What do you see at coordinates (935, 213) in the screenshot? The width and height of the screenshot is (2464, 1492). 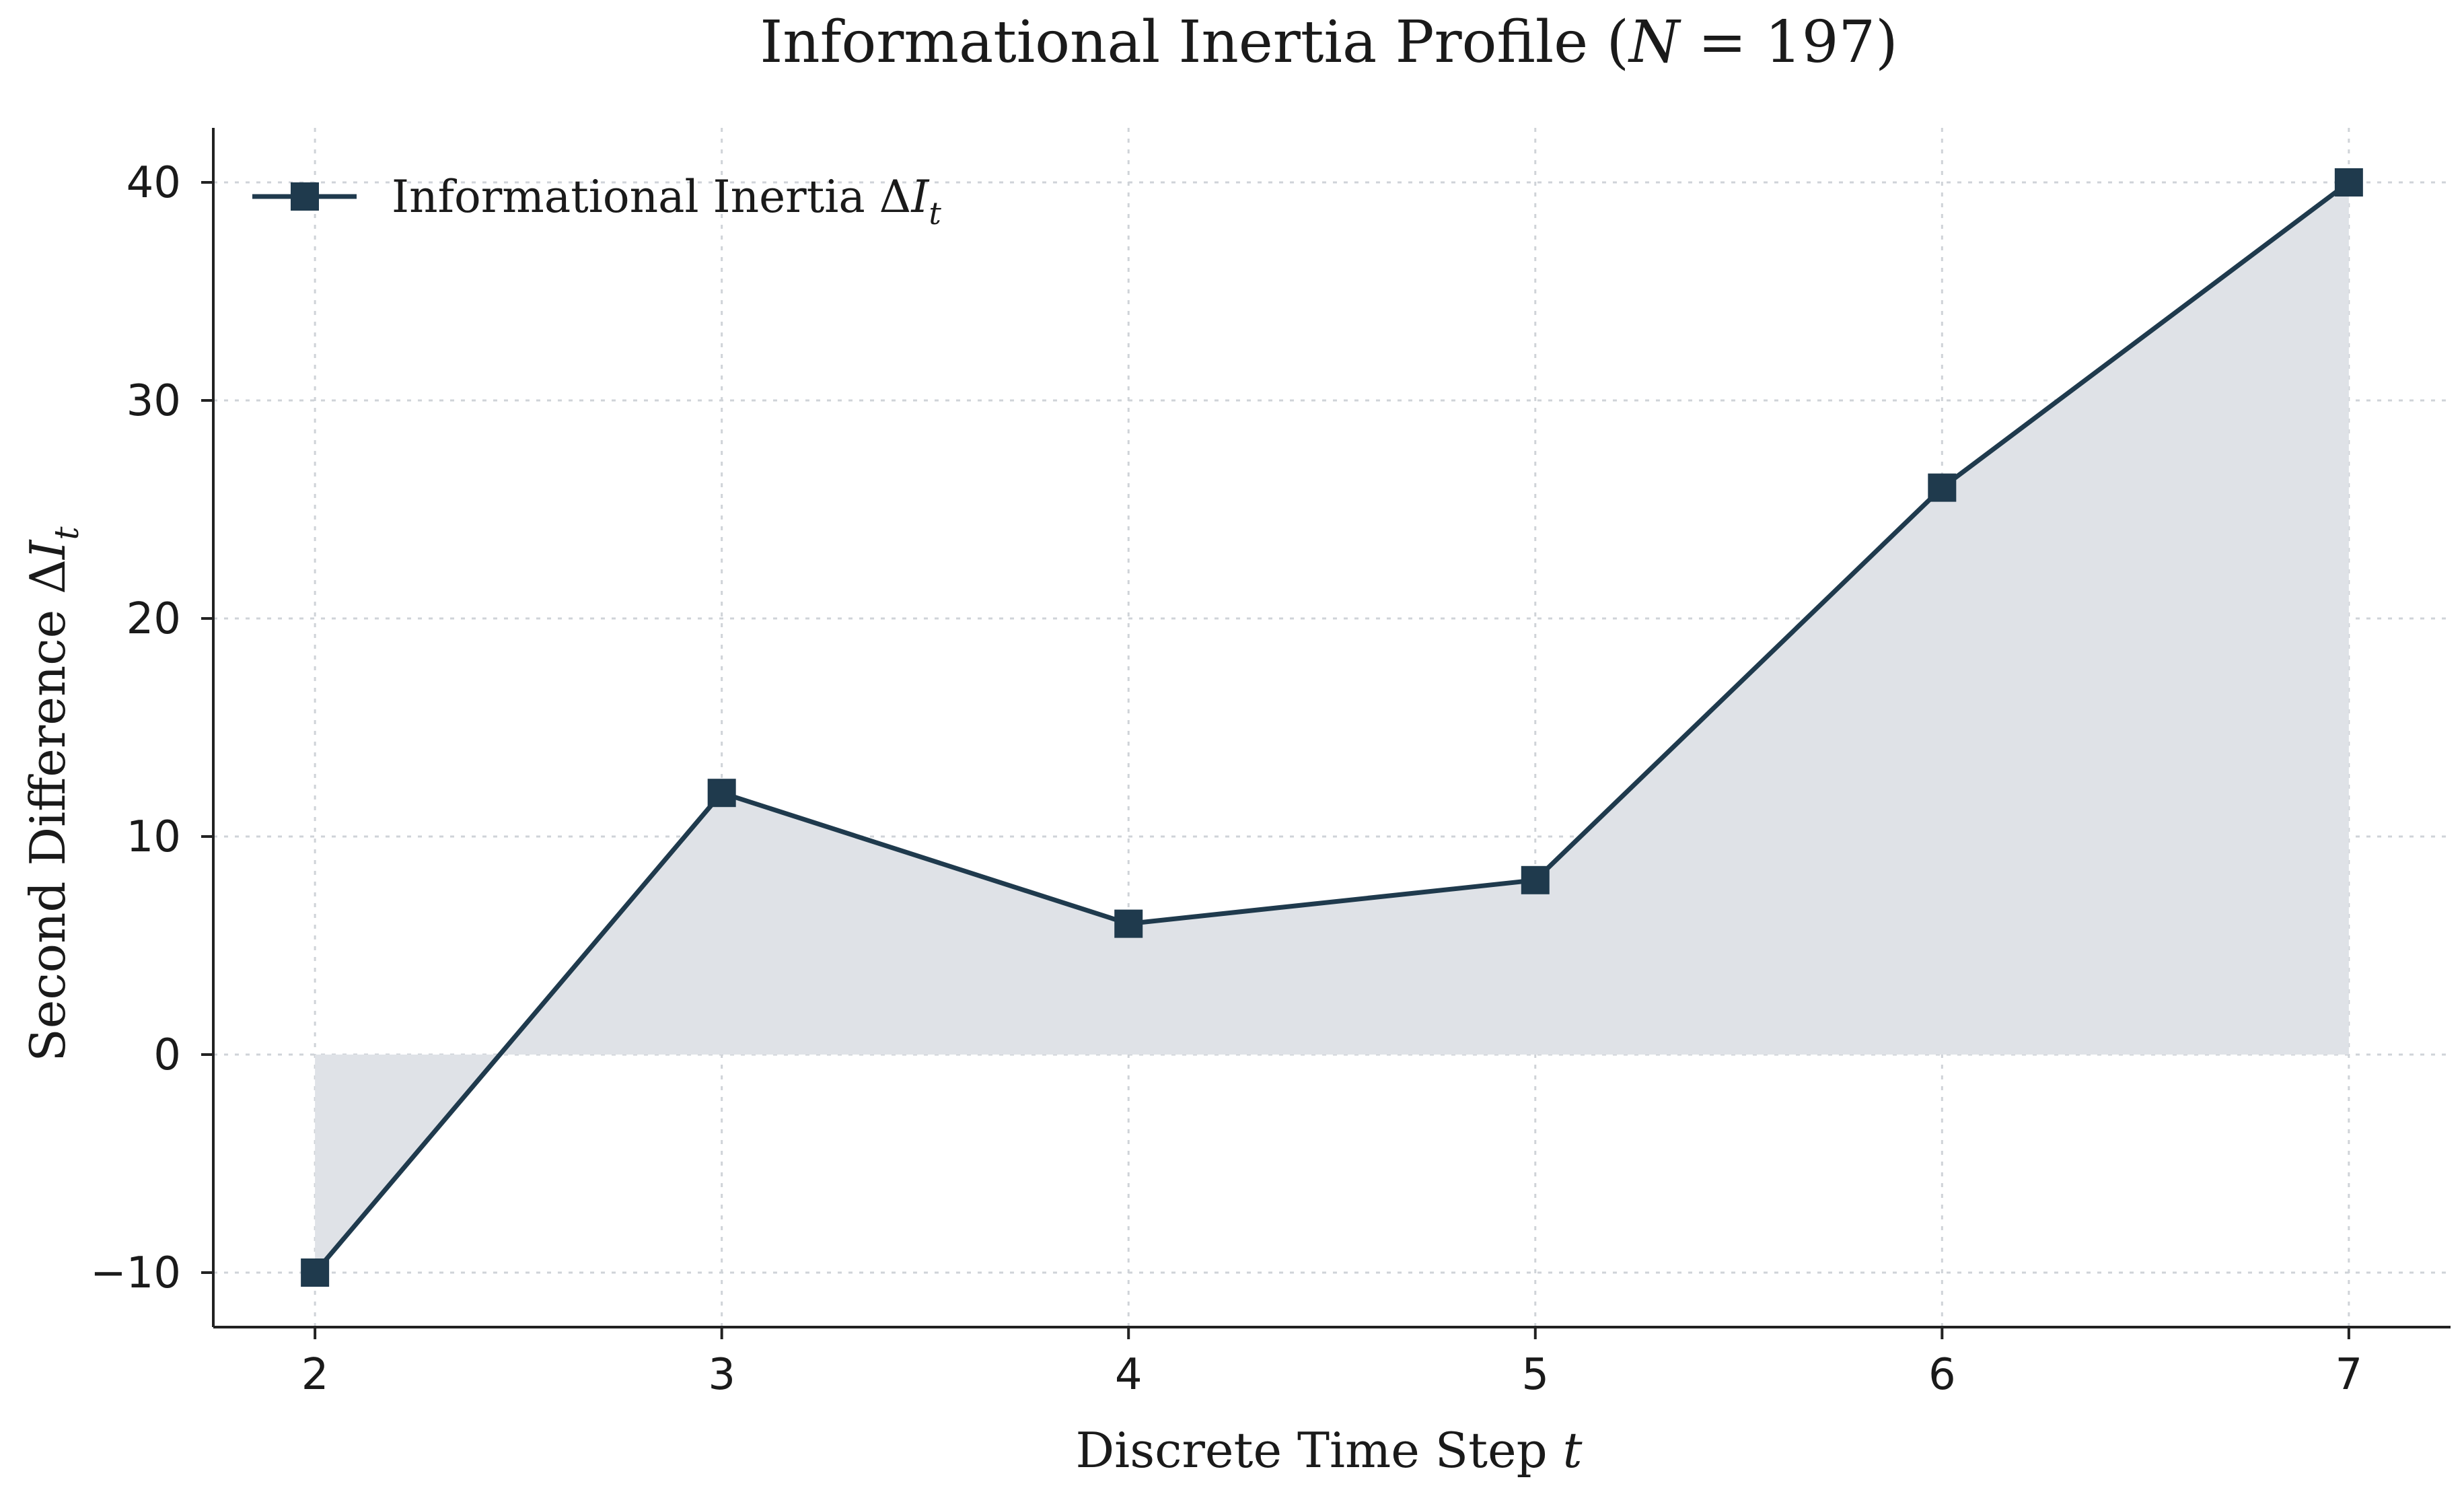 I see `legend-label-math-sub: t` at bounding box center [935, 213].